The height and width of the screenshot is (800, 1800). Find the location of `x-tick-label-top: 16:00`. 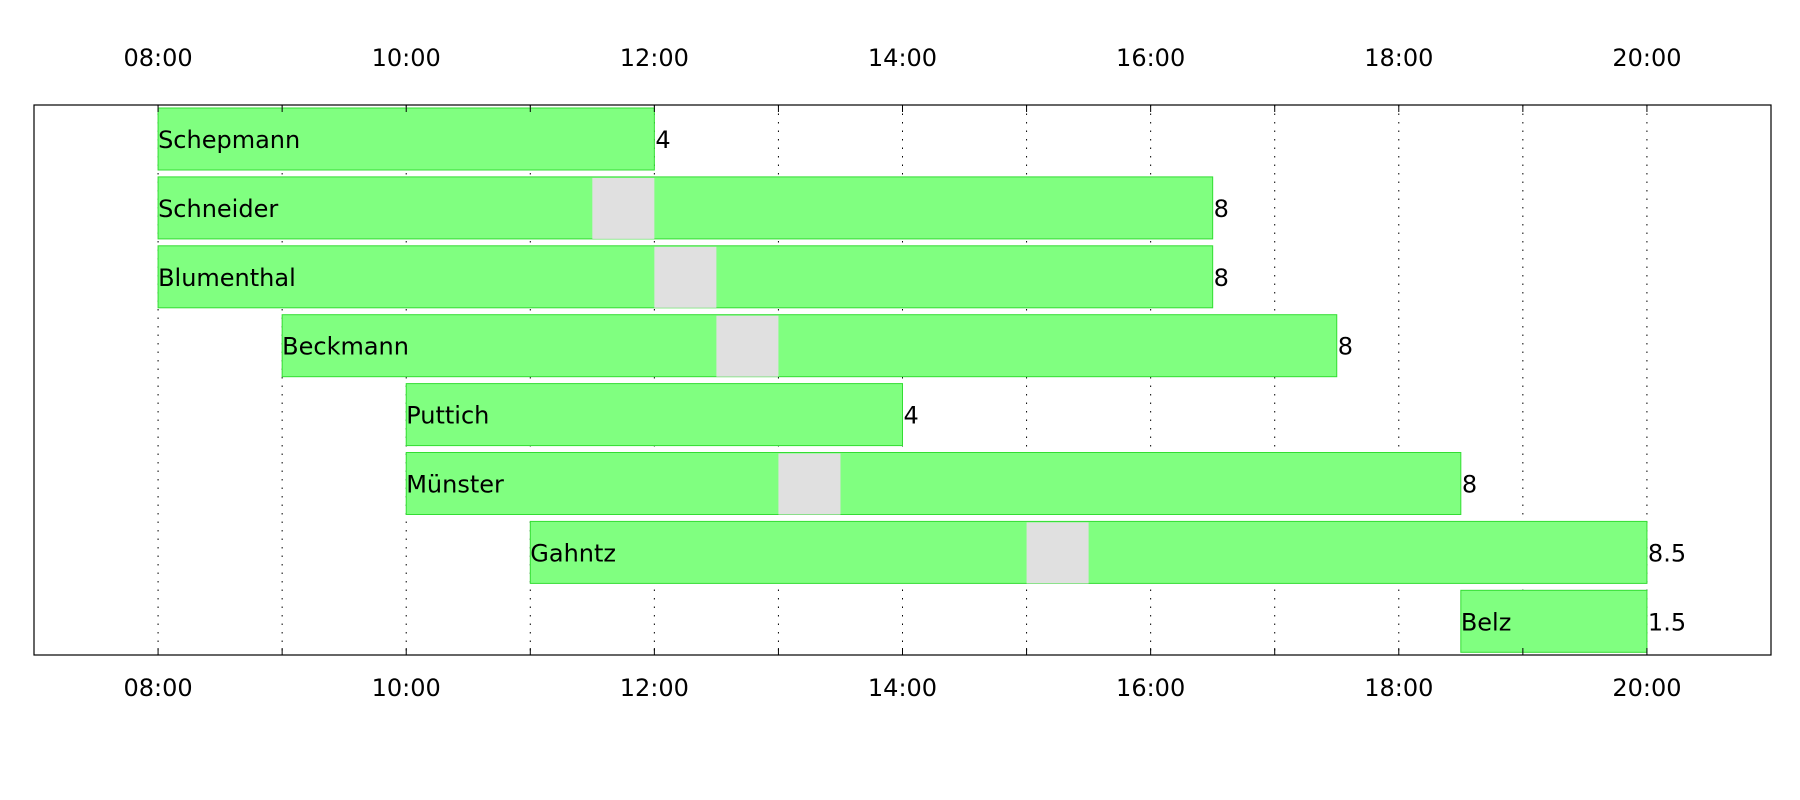

x-tick-label-top: 16:00 is located at coordinates (1150, 58).